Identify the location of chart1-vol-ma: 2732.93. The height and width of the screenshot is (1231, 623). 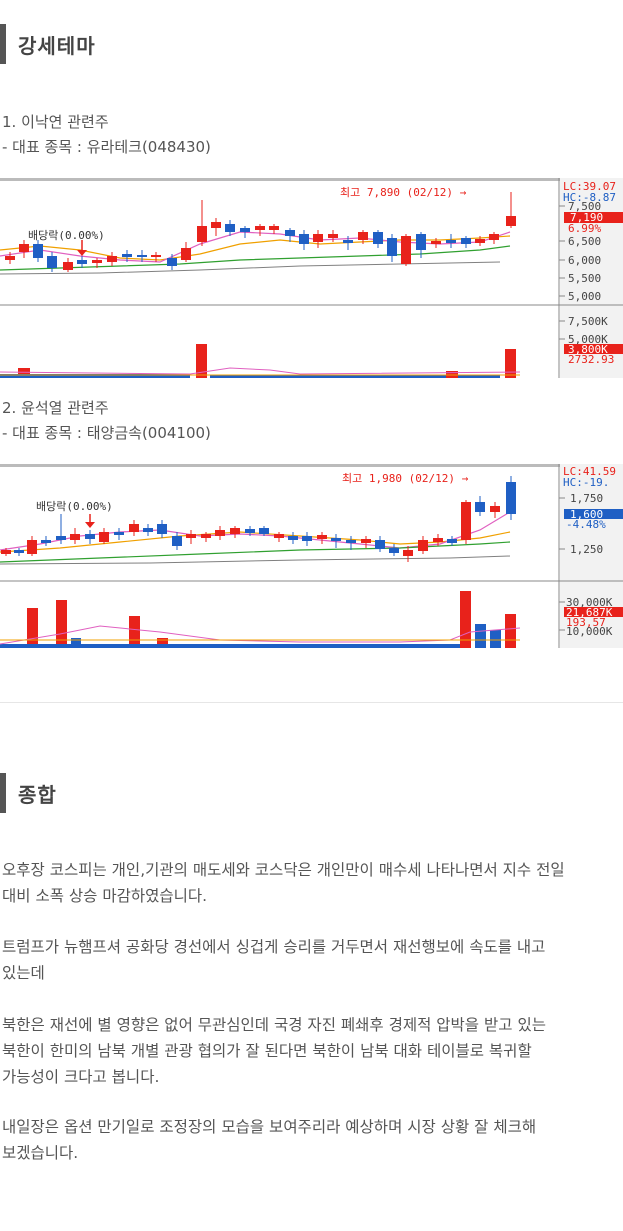
(591, 359).